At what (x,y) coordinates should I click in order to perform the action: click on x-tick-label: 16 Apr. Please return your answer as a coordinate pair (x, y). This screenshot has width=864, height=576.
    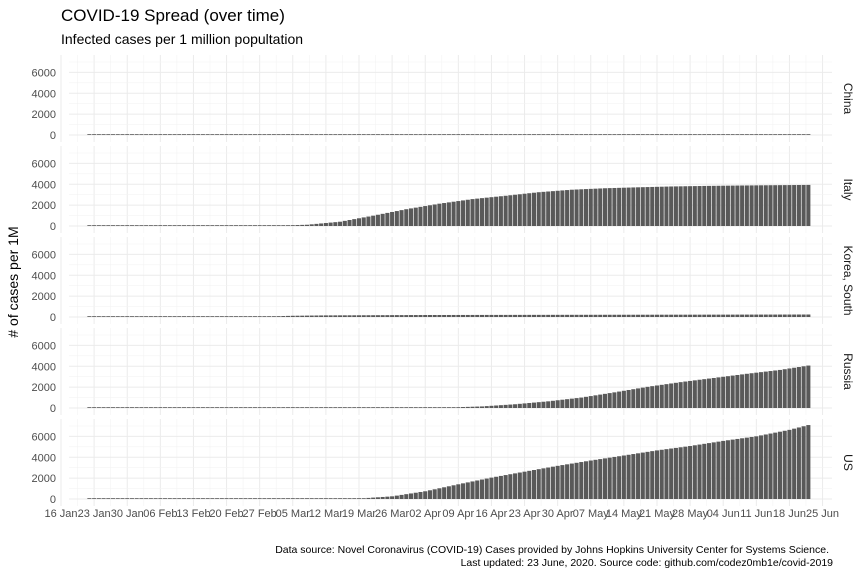
    Looking at the image, I should click on (492, 514).